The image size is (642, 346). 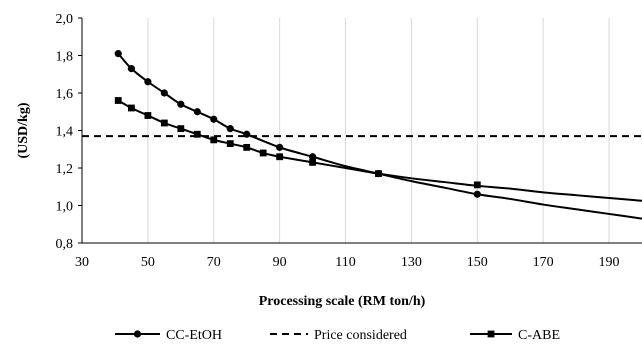 I want to click on legend: CC-EtOH Price considered C-ABE, so click(x=337, y=335).